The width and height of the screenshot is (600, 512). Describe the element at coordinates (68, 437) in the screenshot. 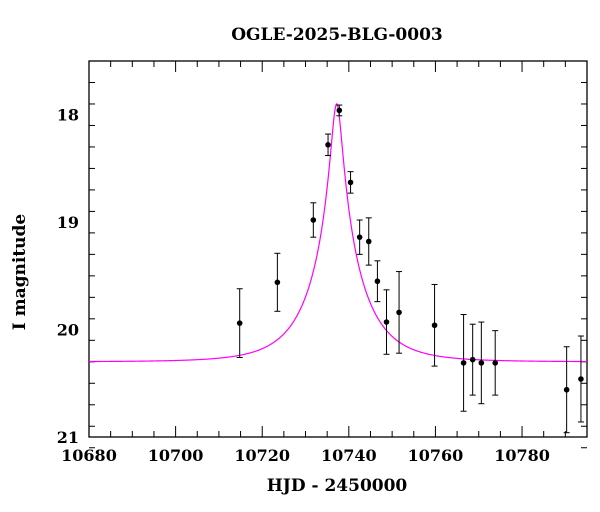

I see `y-tick-label: 21` at that location.